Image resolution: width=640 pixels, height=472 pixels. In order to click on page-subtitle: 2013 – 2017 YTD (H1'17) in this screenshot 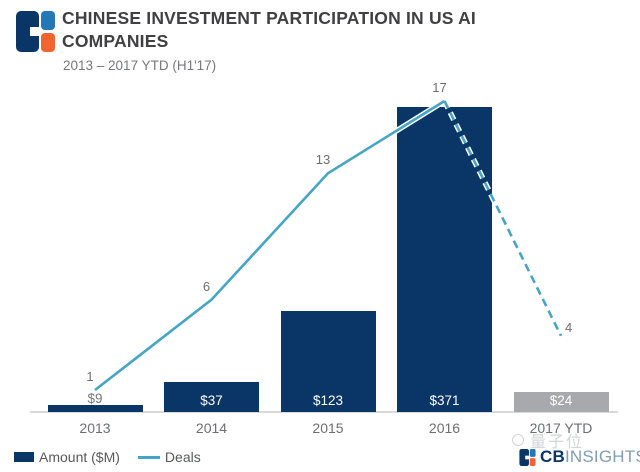, I will do `click(140, 65)`.